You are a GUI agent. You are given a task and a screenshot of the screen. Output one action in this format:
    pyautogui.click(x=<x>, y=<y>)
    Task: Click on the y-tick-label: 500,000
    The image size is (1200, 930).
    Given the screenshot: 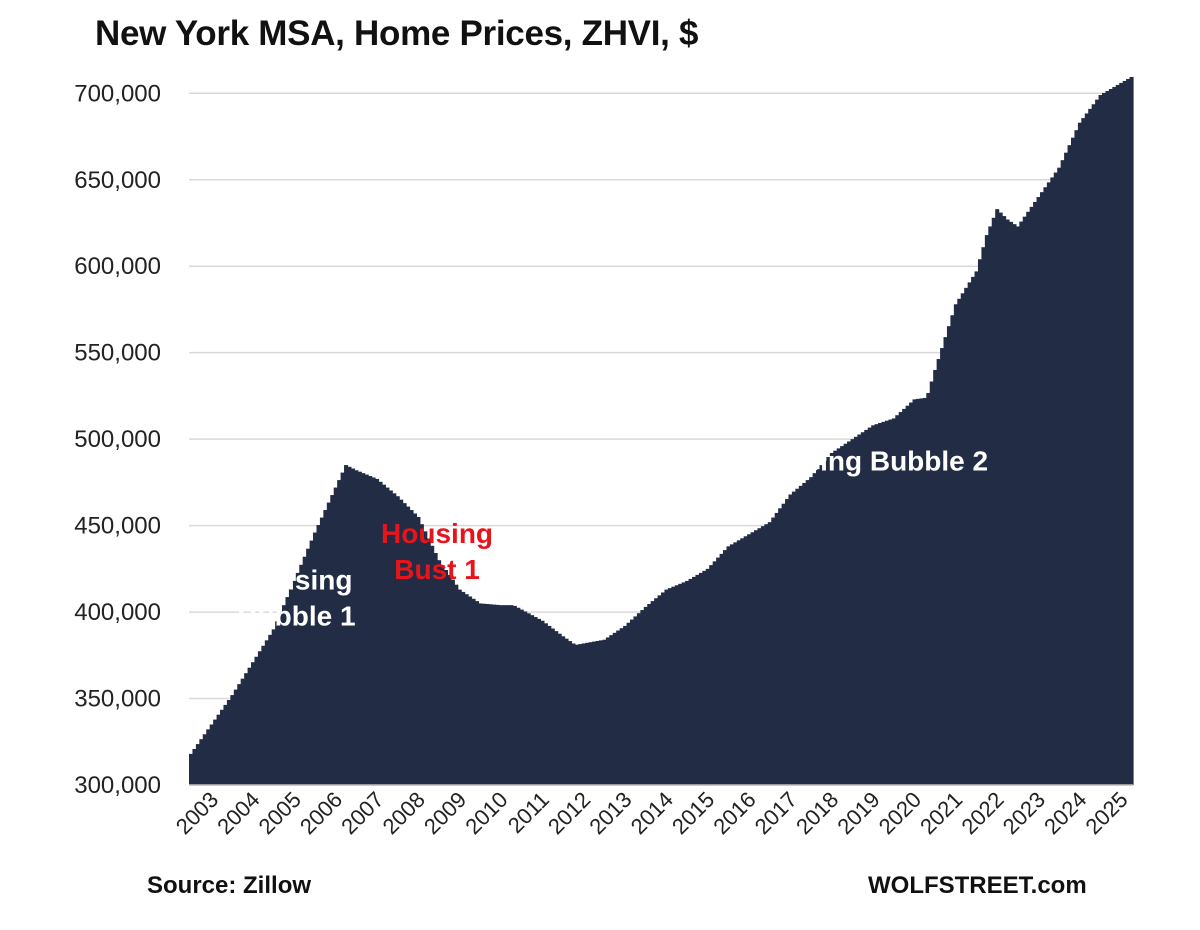 What is the action you would take?
    pyautogui.click(x=117, y=439)
    